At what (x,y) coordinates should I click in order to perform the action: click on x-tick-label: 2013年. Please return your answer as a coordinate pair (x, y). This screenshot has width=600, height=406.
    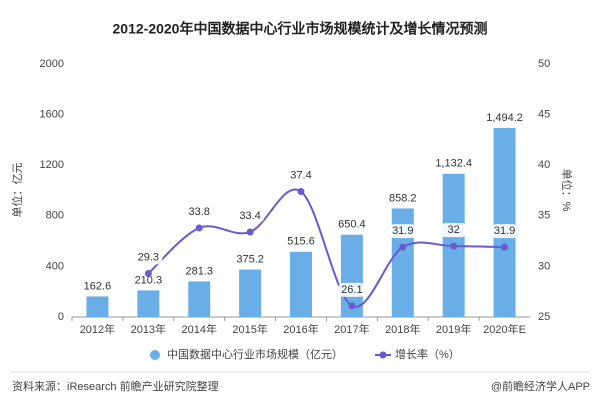
    Looking at the image, I should click on (148, 329).